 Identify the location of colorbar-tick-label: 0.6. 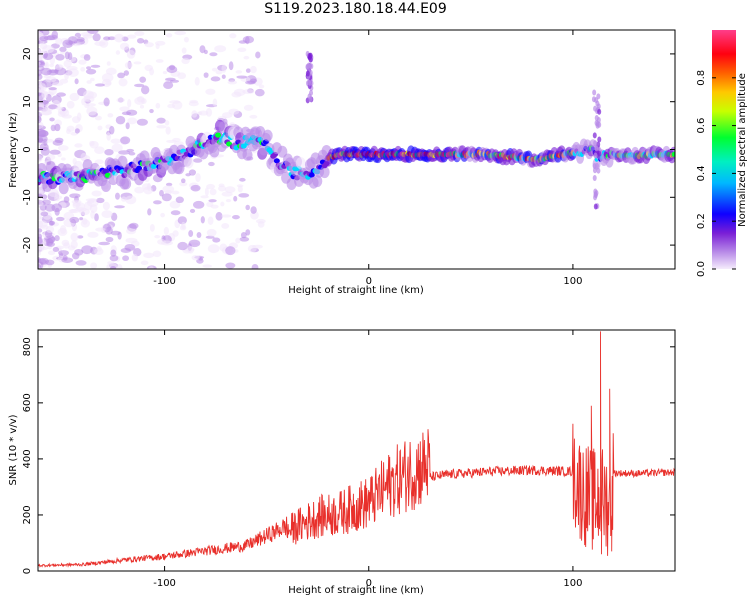
(701, 126).